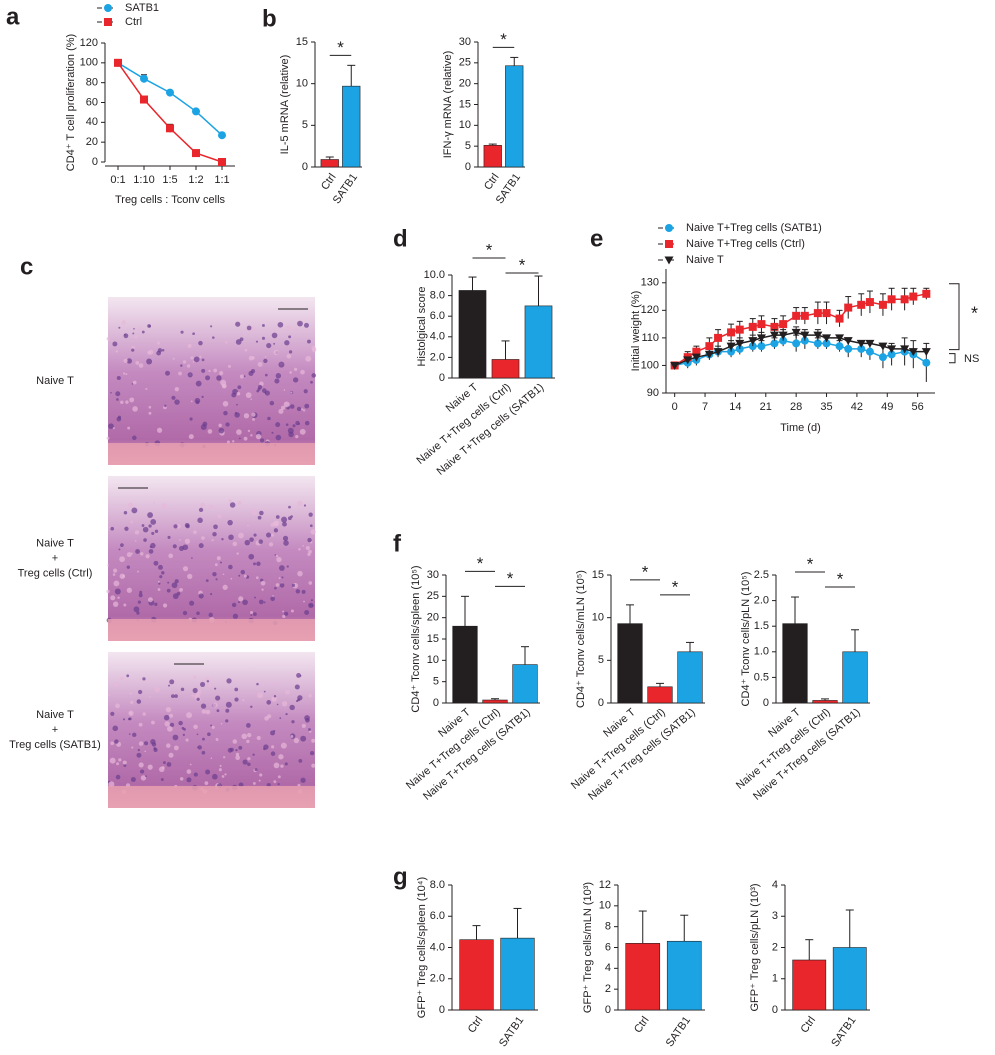 Image resolution: width=995 pixels, height=1055 pixels. Describe the element at coordinates (142, 8) in the screenshot. I see `legend-label: SATB1` at that location.